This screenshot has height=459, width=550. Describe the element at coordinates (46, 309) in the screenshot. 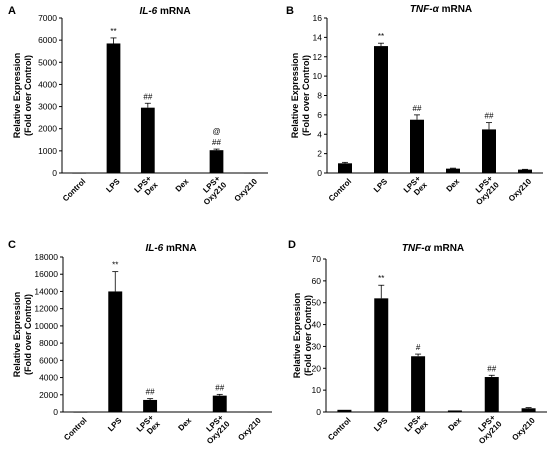

I see `y-tick-label: 12000` at that location.